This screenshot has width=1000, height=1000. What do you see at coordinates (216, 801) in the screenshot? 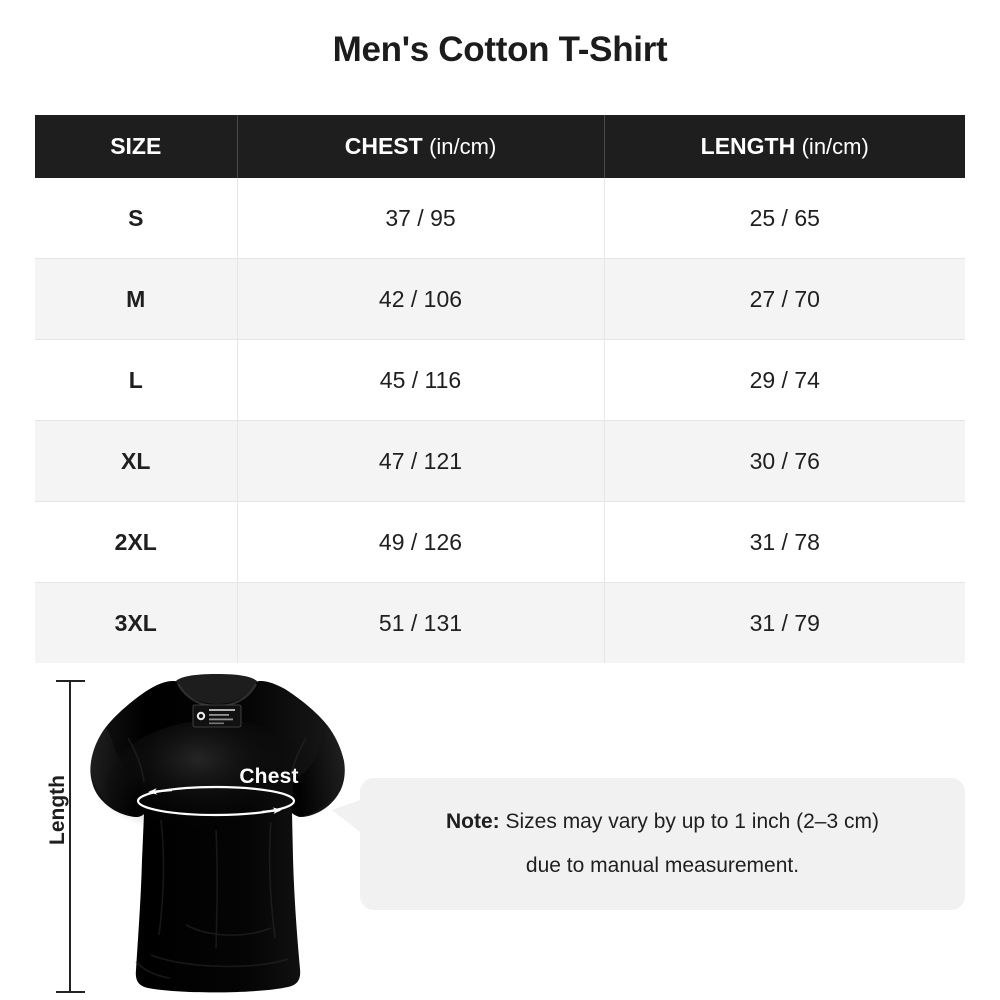
I see `chest-measure-ellipse` at bounding box center [216, 801].